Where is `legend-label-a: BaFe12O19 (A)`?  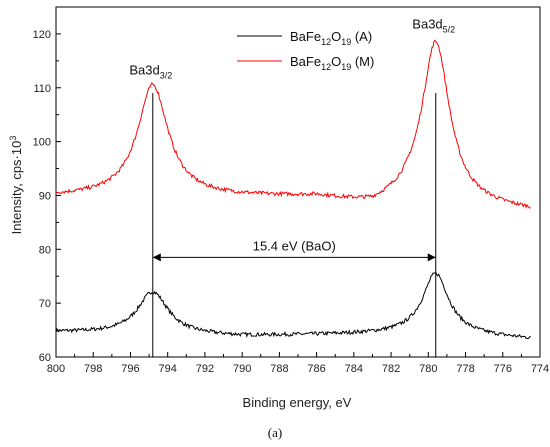 legend-label-a: BaFe12O19 (A) is located at coordinates (331, 38).